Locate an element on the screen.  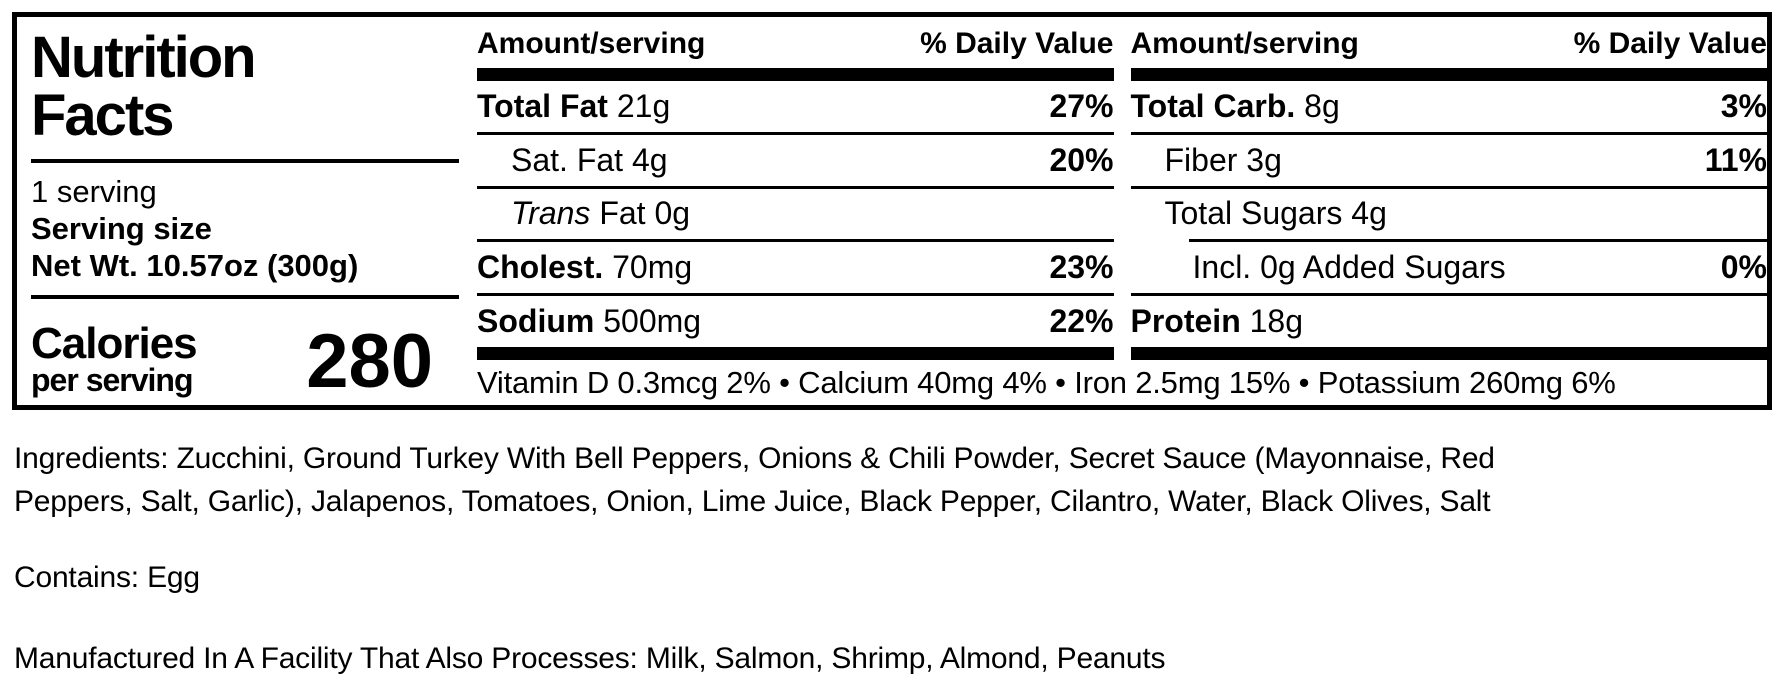
nutrient-name-text: Total Sugars is located at coordinates (1253, 213).